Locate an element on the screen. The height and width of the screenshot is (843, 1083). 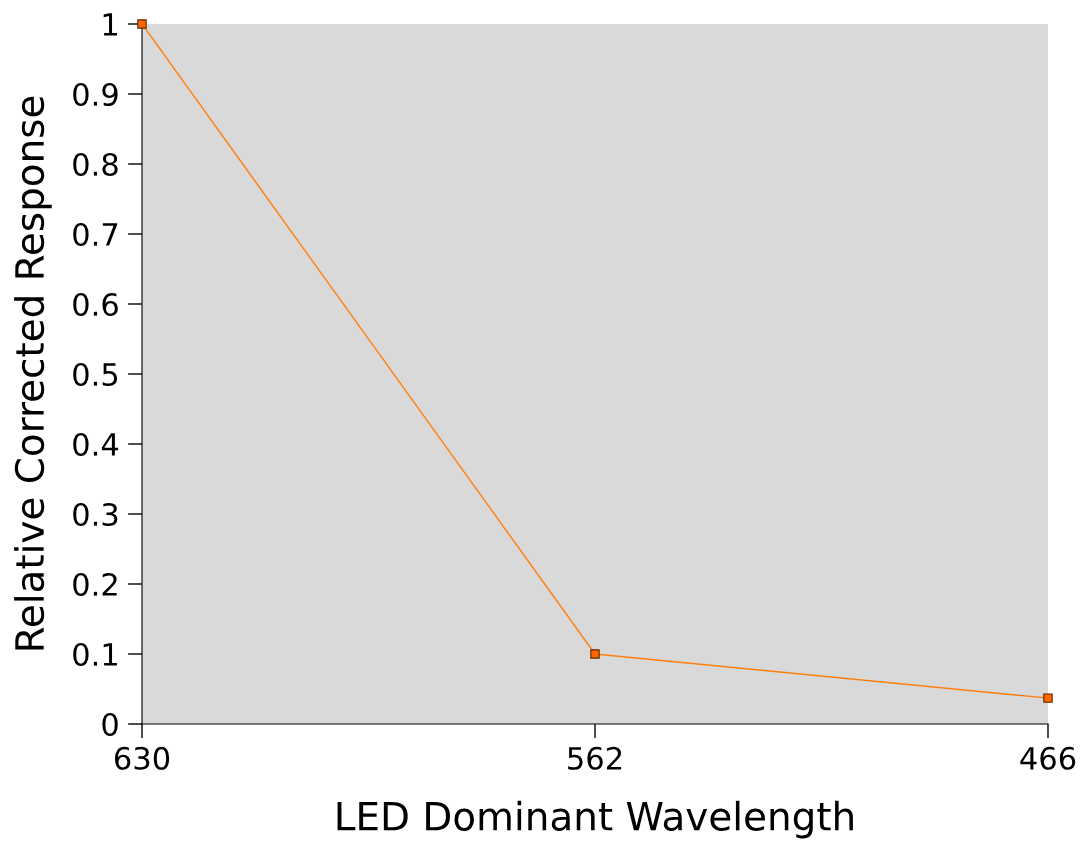
x-tick-label: 630 is located at coordinates (142, 758).